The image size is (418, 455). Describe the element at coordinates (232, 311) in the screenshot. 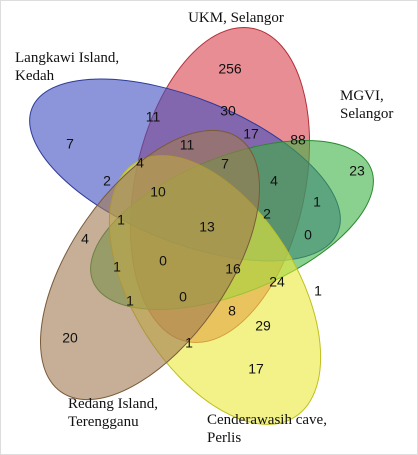

I see `region-count: 8` at that location.